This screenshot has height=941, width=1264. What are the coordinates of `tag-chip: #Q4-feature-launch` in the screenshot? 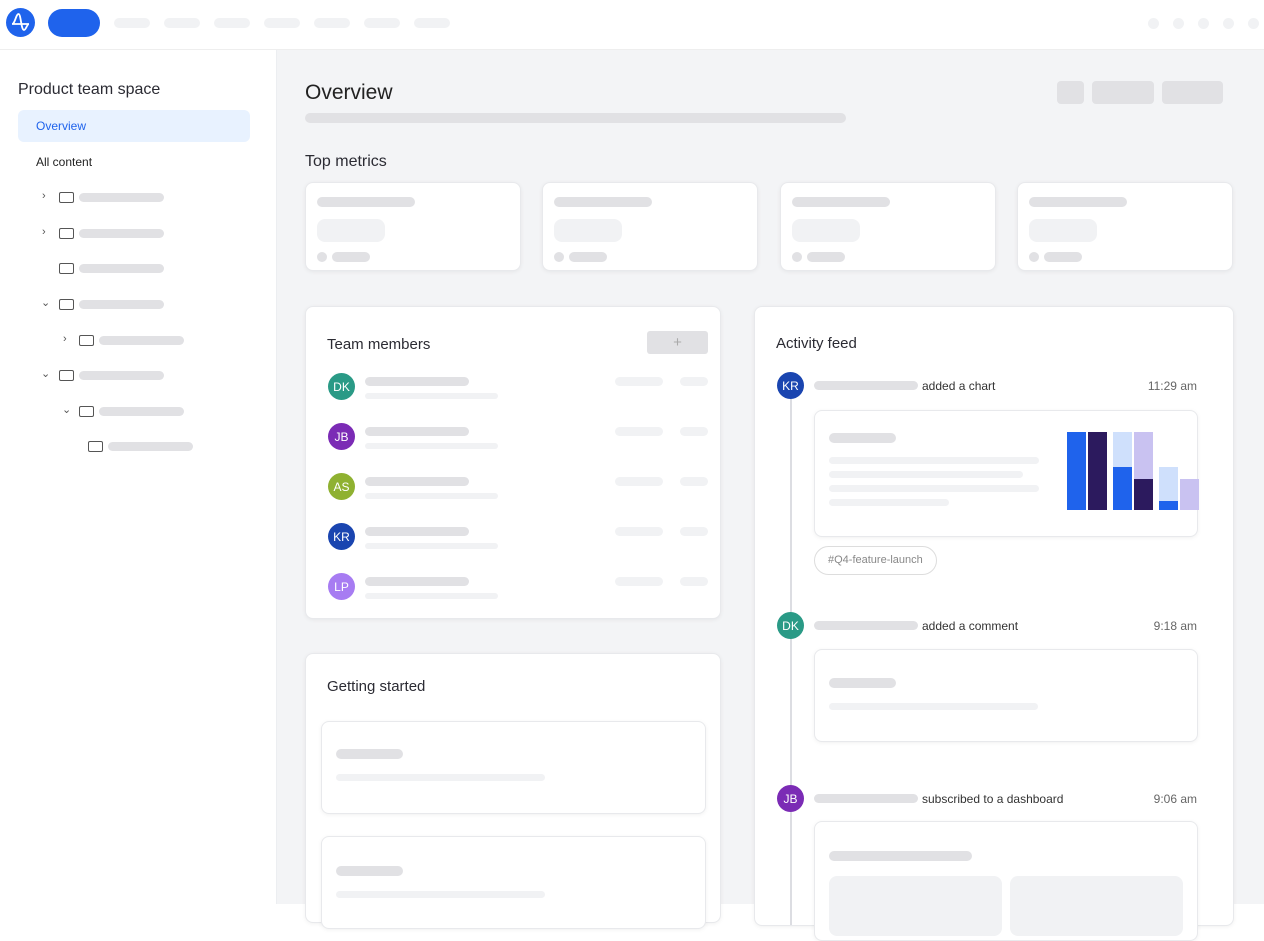 It's located at (875, 560).